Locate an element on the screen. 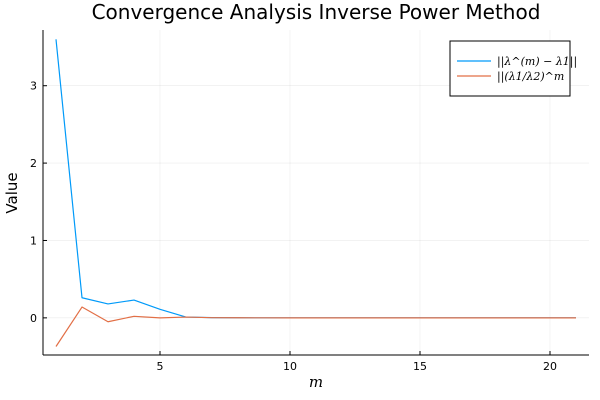 This screenshot has height=400, width=600. x-tick-label: 20 is located at coordinates (550, 366).